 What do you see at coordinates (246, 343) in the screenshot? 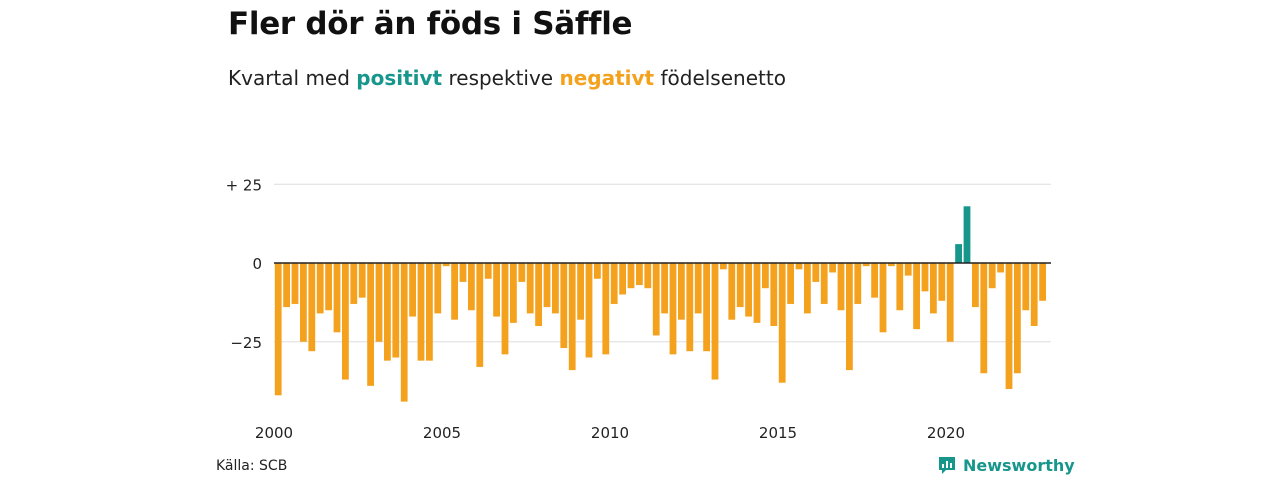
I see `y-tick-label: −25` at bounding box center [246, 343].